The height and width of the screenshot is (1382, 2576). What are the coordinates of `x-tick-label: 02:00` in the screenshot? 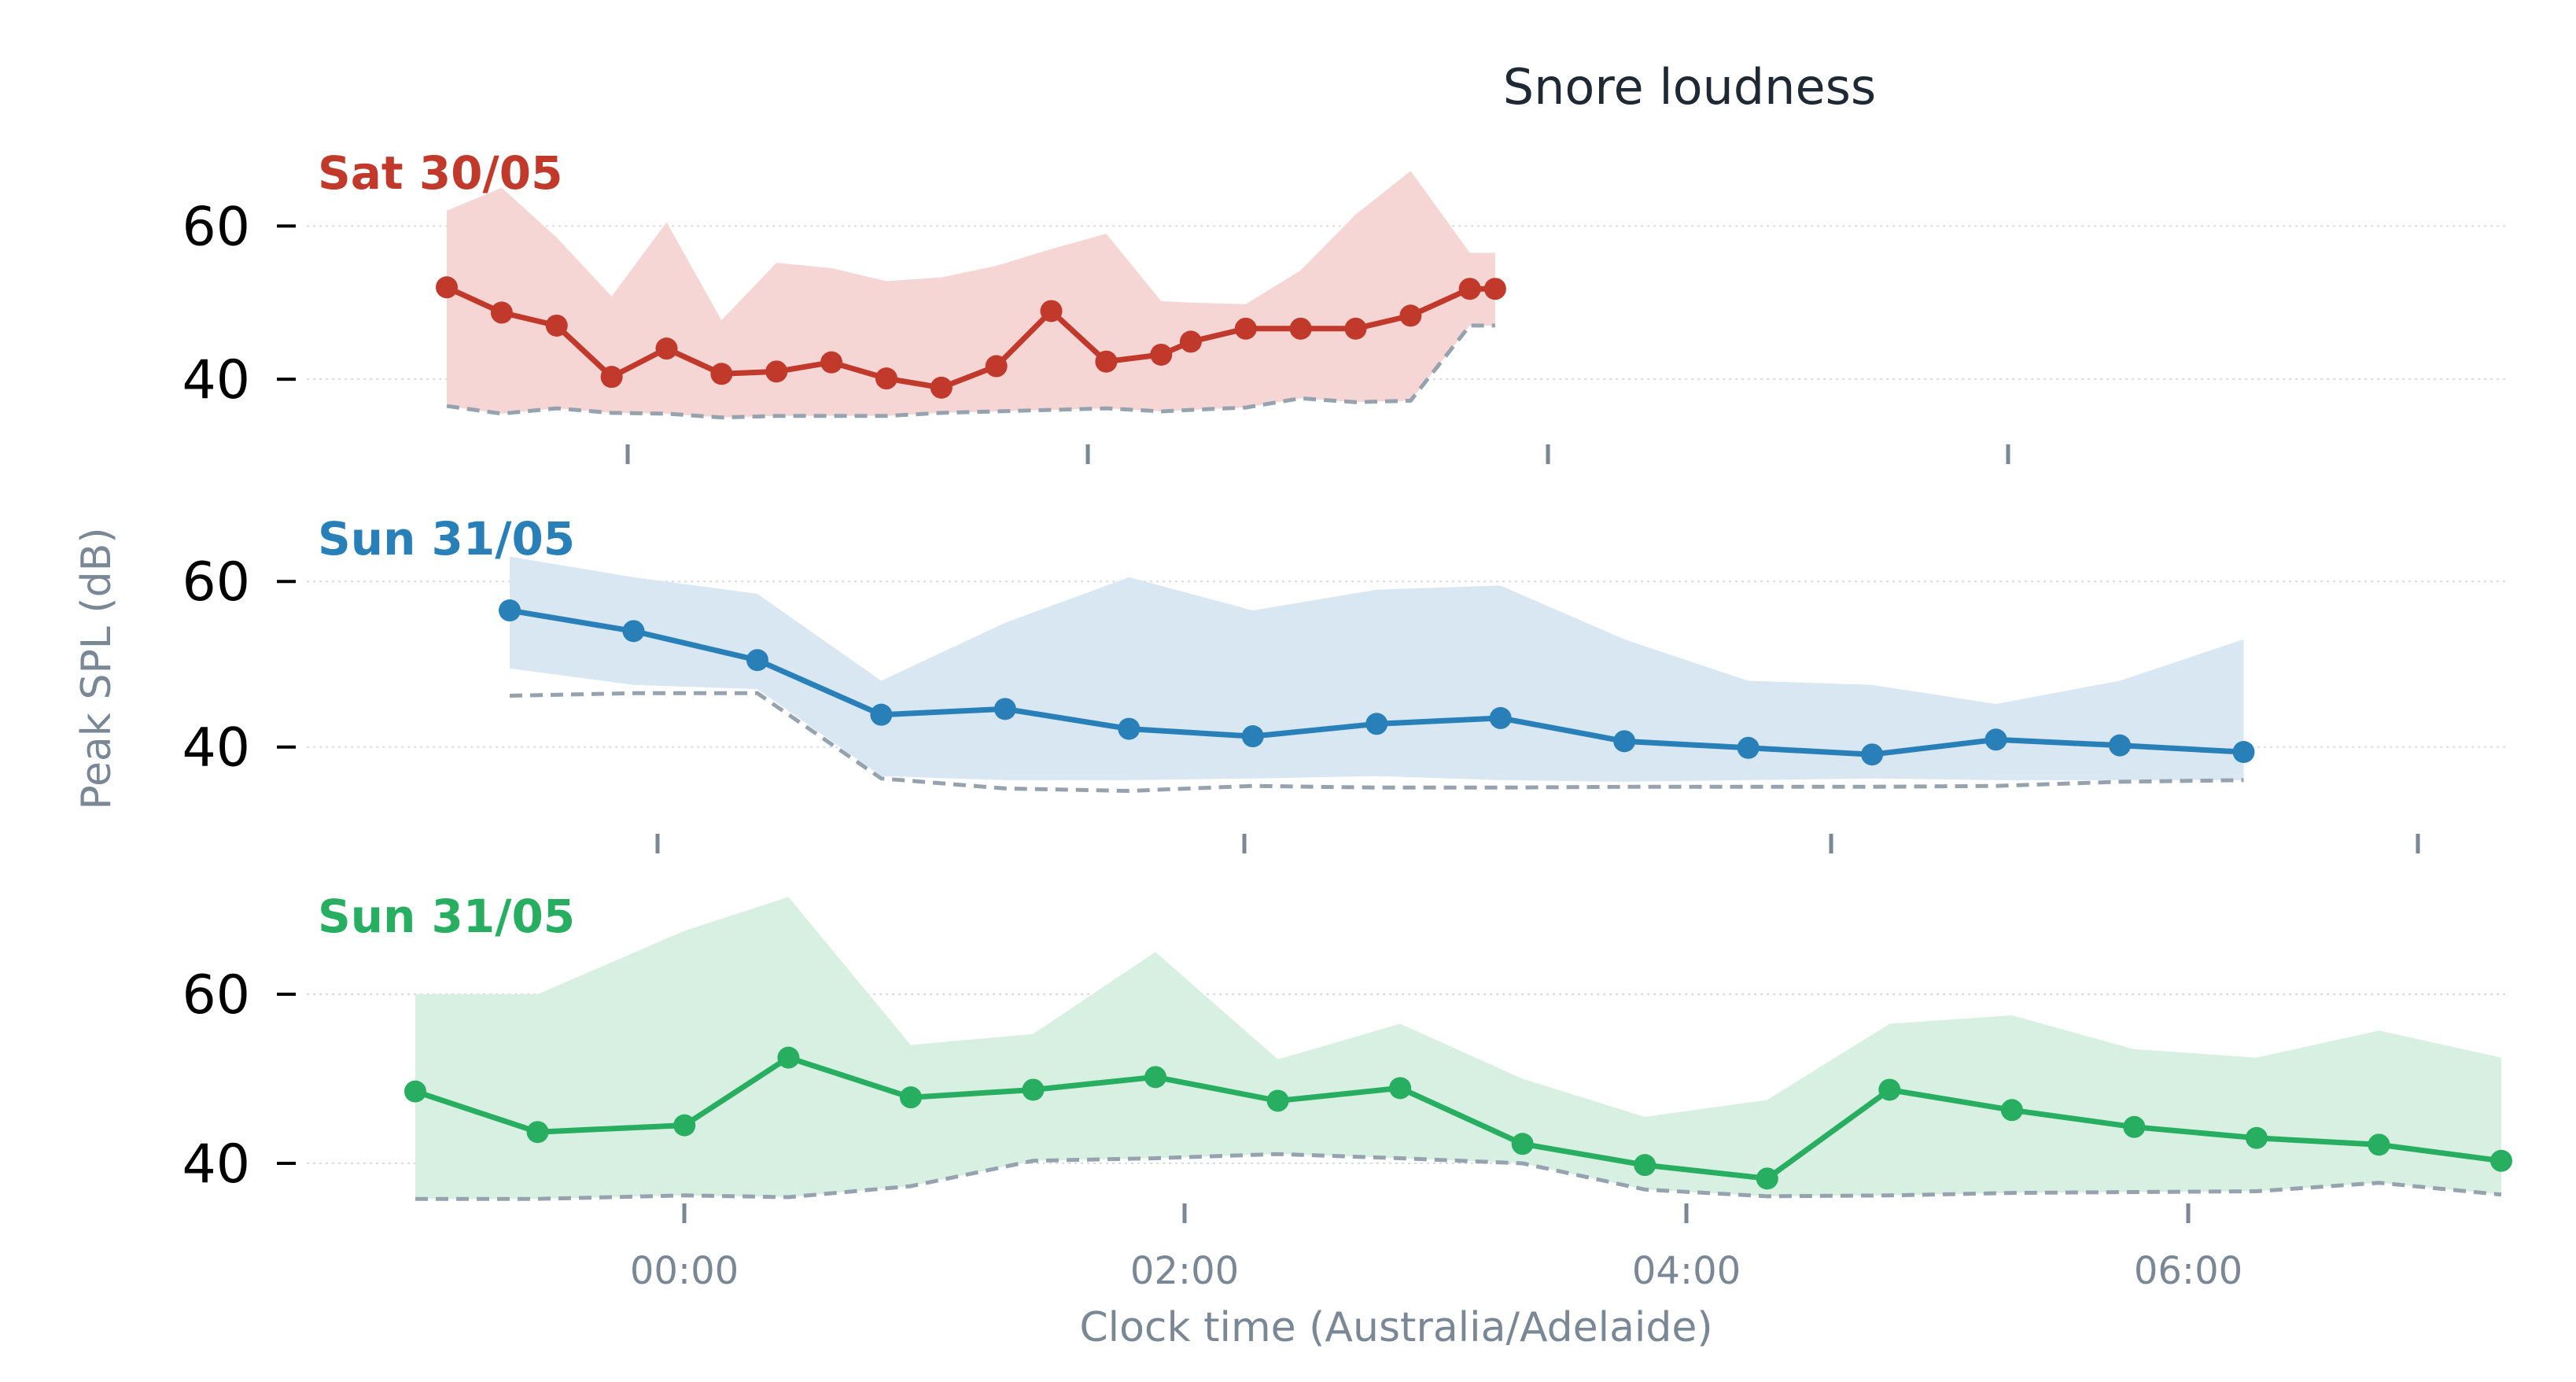 It's located at (1184, 1271).